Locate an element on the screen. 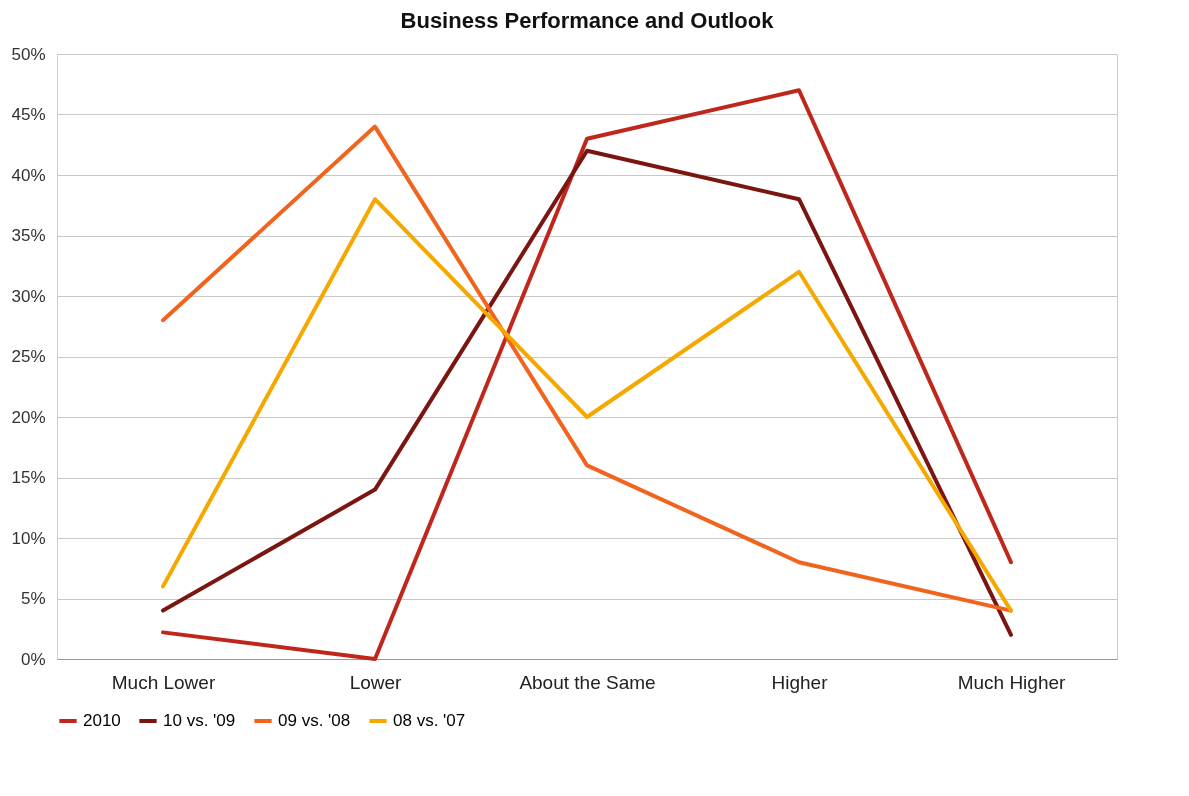 Image resolution: width=1189 pixels, height=796 pixels. y-tick-label: 50% is located at coordinates (28, 54).